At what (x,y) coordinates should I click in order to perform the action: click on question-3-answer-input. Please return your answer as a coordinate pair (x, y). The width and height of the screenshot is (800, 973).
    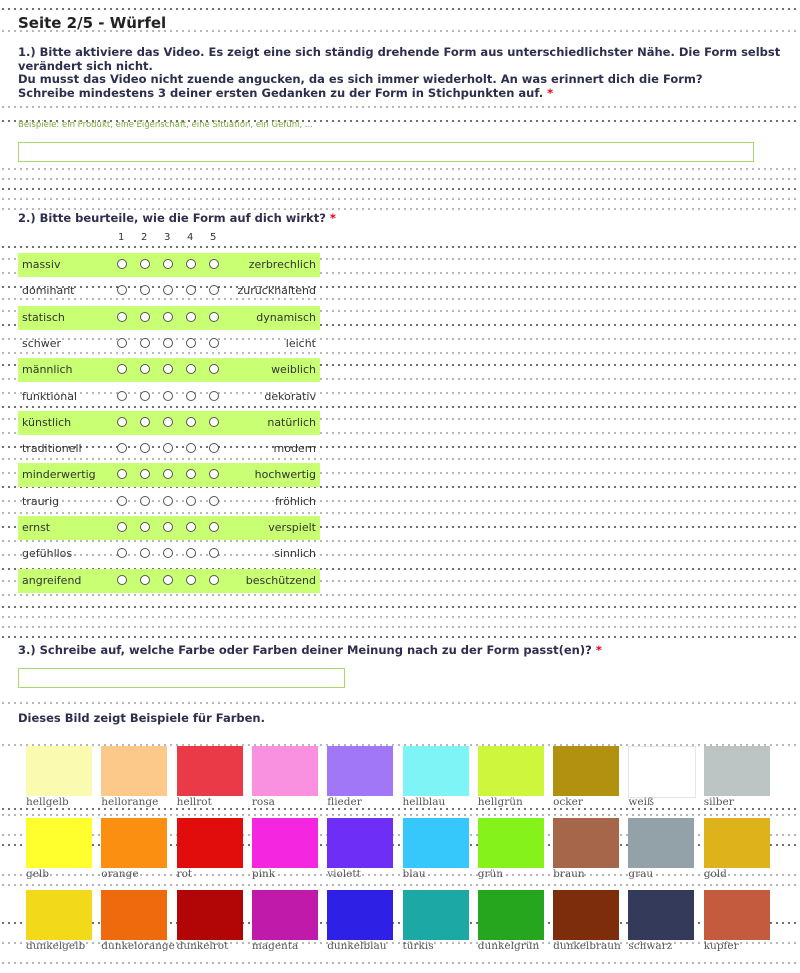
    Looking at the image, I should click on (181, 678).